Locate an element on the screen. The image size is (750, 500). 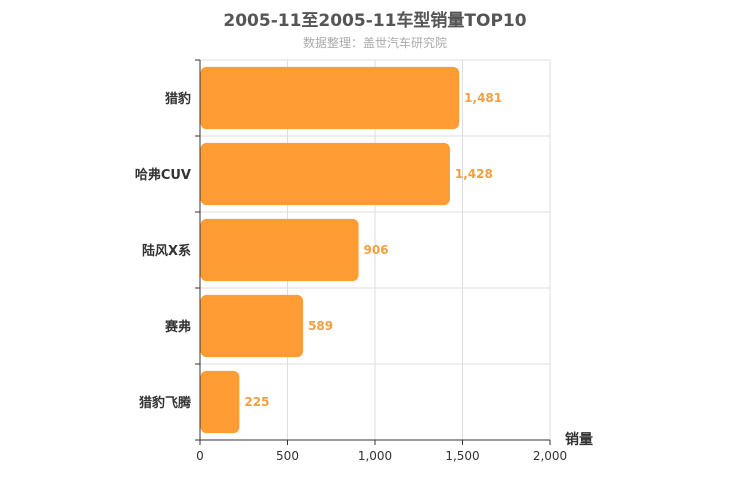
x-tick-label: 500 is located at coordinates (287, 456).